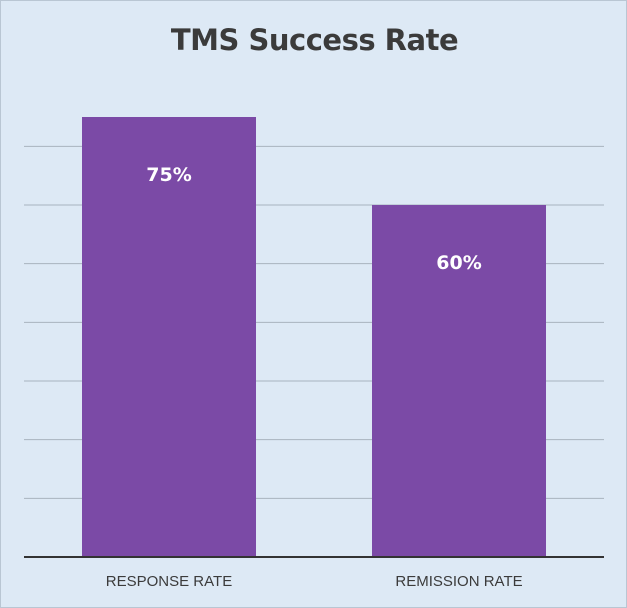 The width and height of the screenshot is (627, 608). I want to click on x-tick-label-response-rate: RESPONSE RATE, so click(169, 581).